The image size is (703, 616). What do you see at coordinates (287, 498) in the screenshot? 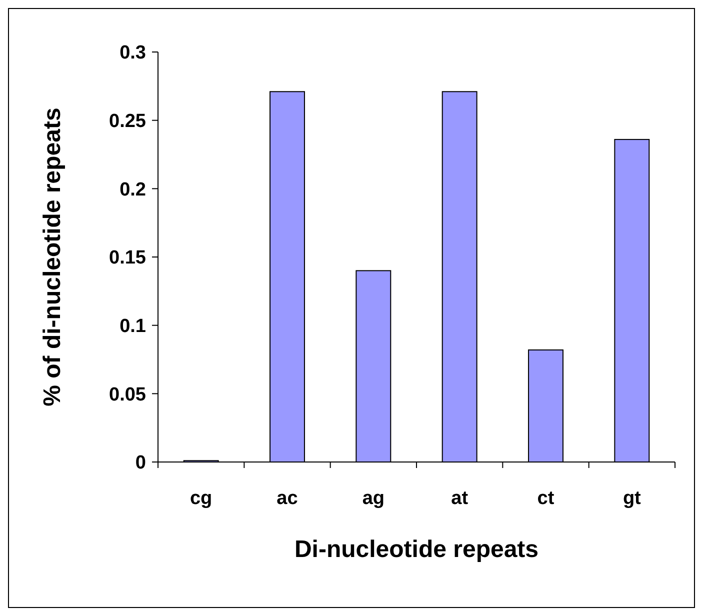
I see `x-tick-label: ac` at bounding box center [287, 498].